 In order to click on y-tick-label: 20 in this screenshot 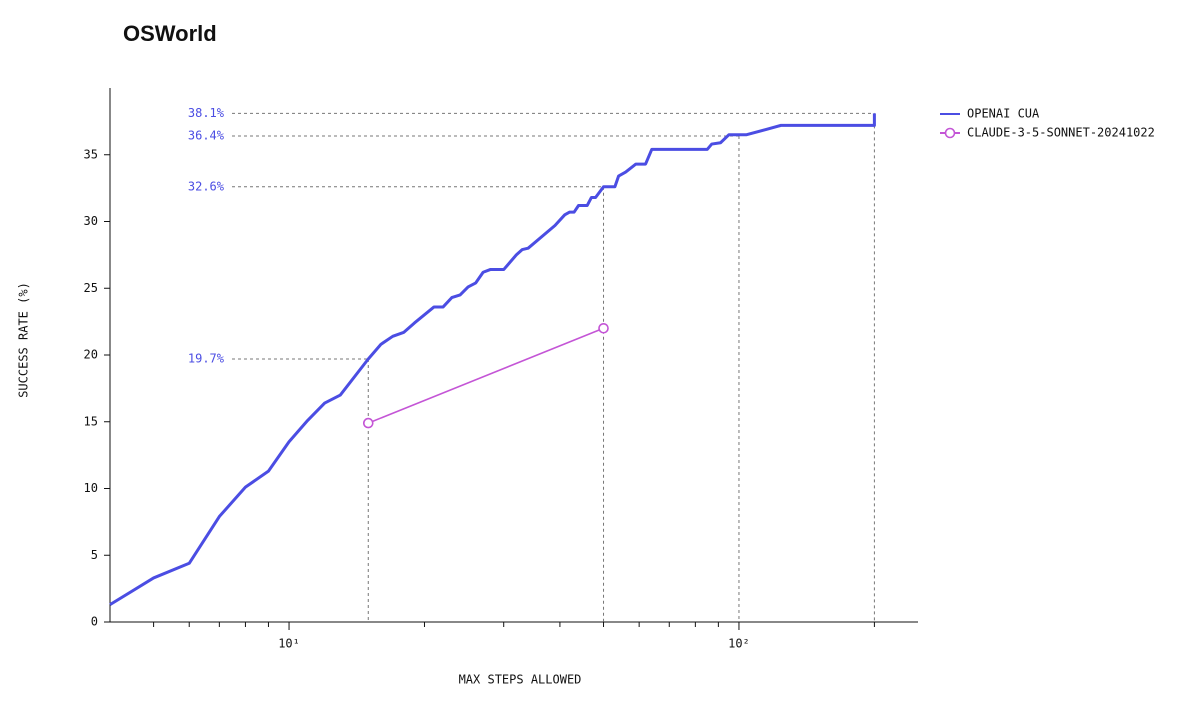, I will do `click(91, 355)`.